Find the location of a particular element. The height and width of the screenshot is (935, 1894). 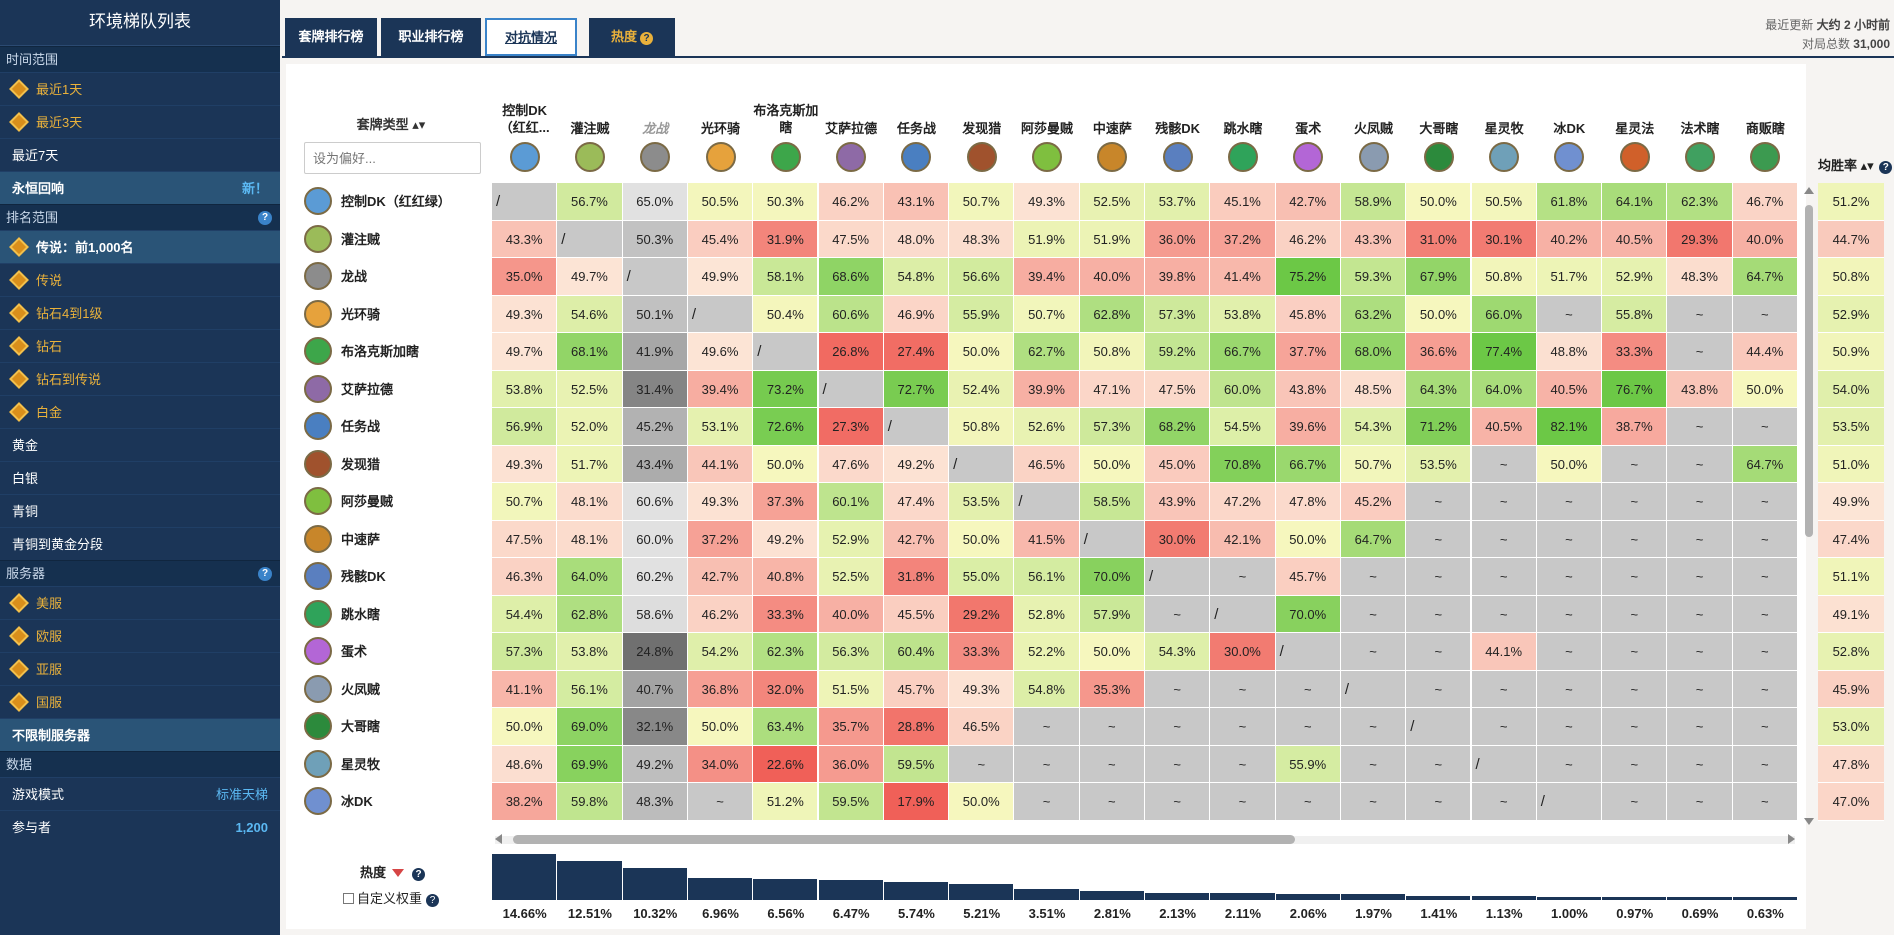

matchup-cell: 66.7% is located at coordinates (1243, 352).